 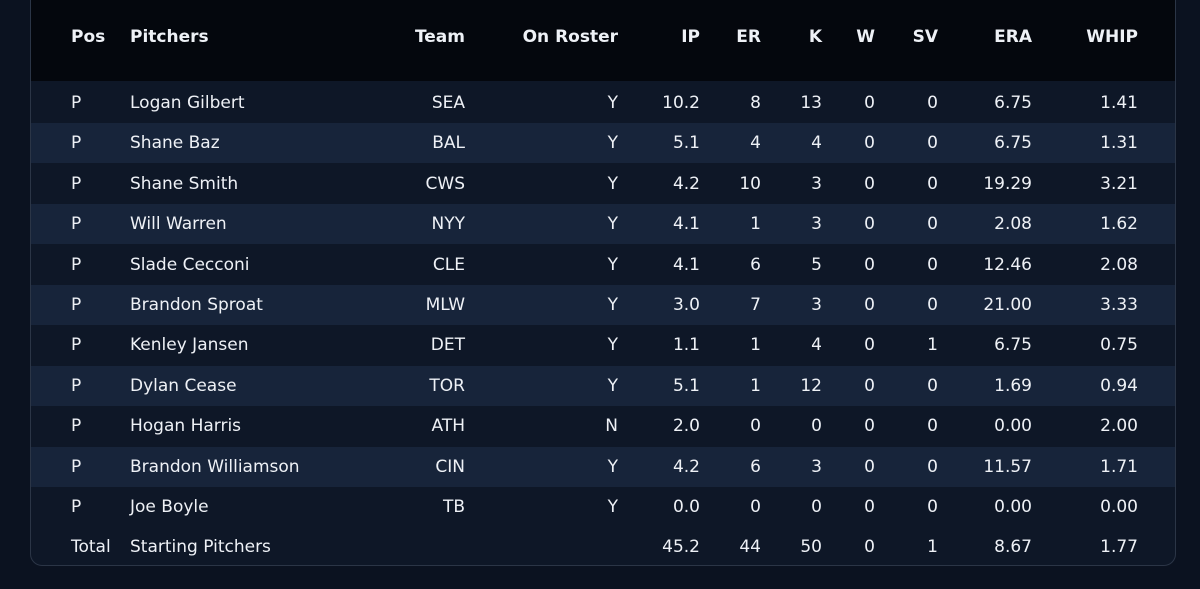 I want to click on table-cell: SEA, so click(x=448, y=103).